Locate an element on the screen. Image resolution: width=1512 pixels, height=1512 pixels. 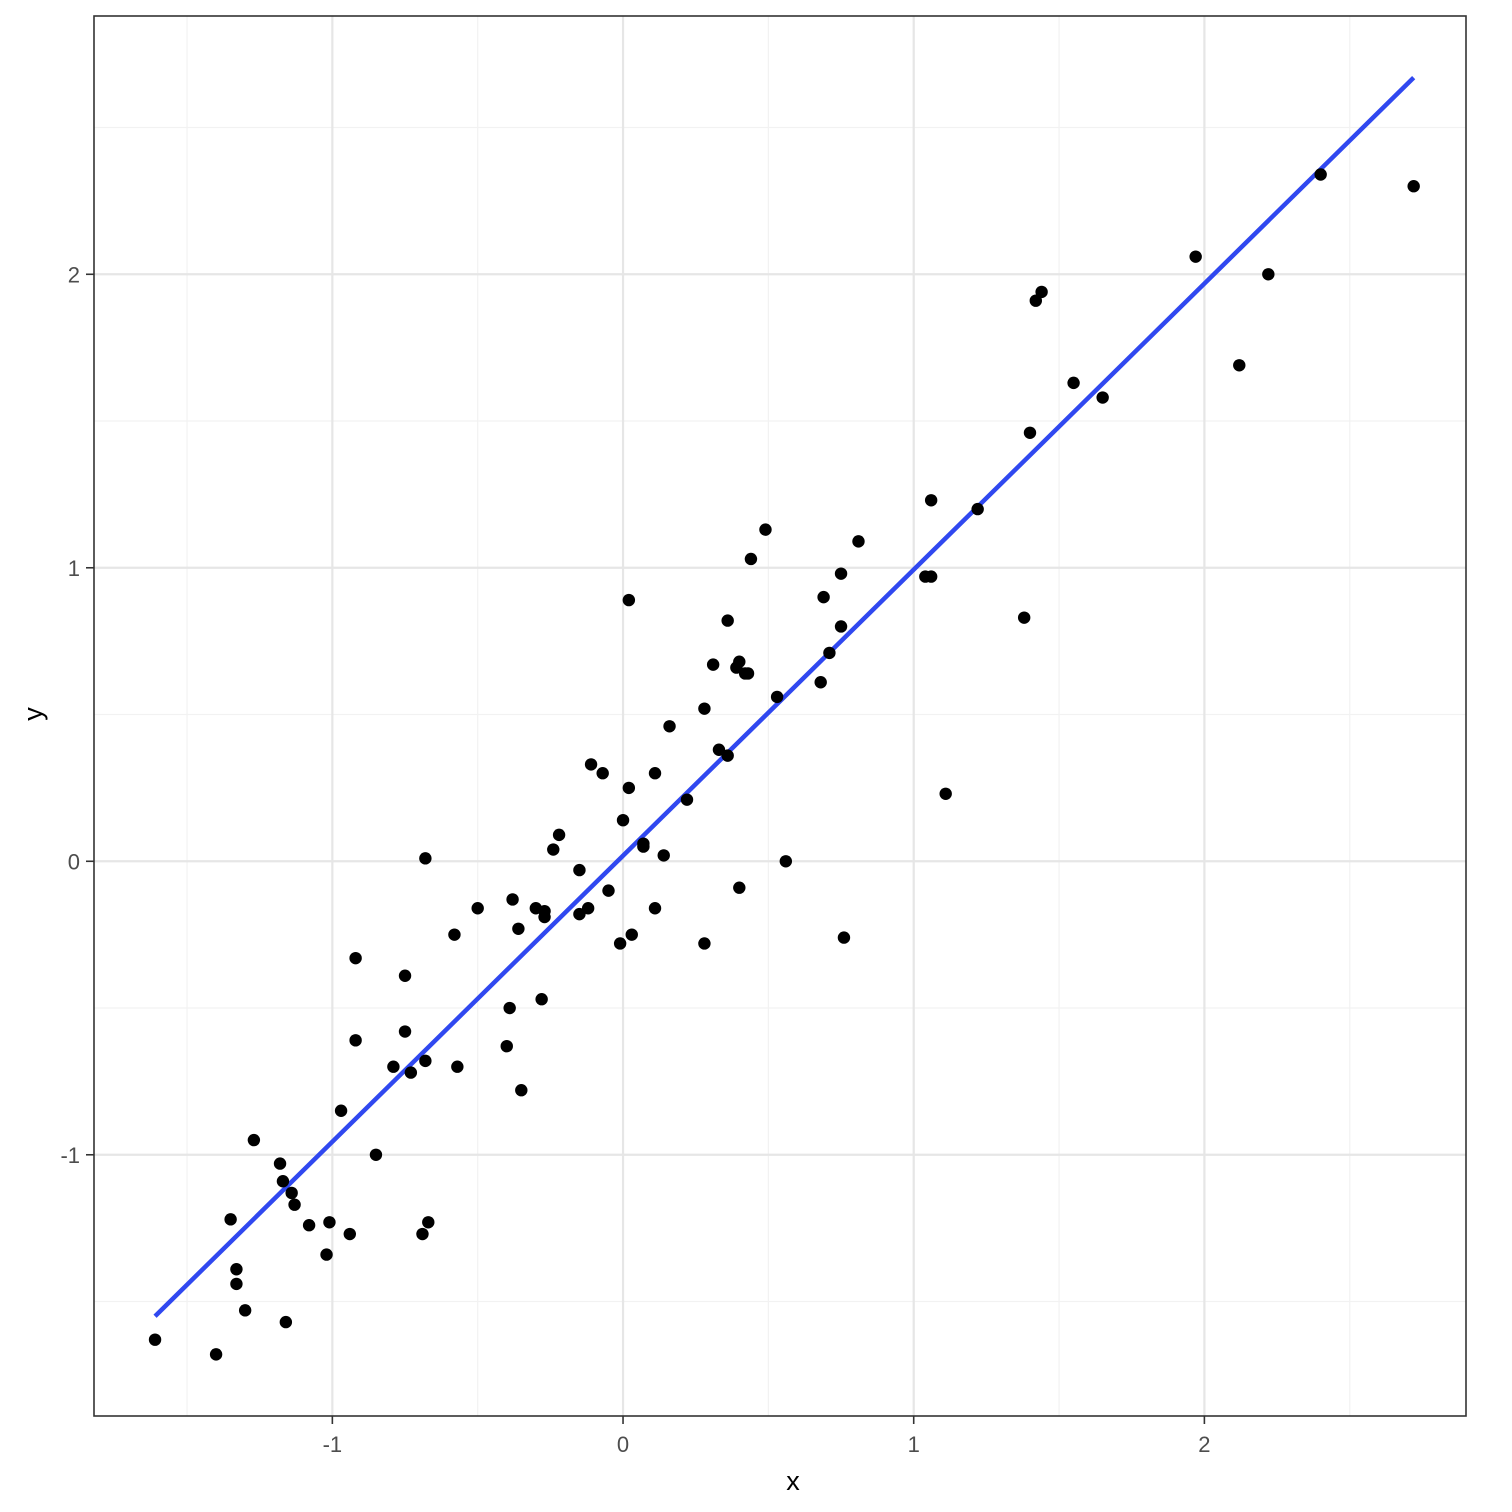
y-axis-ticks: -1 0 1 2 is located at coordinates (77, 715).